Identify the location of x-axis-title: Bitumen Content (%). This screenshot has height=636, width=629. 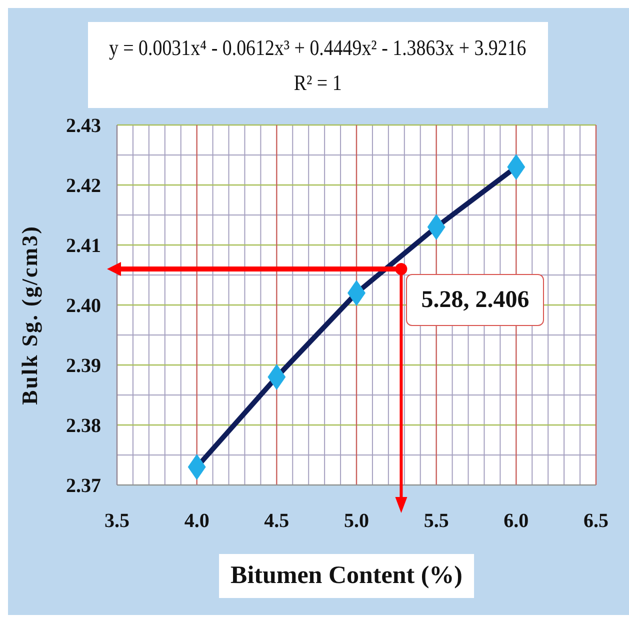
(346, 576).